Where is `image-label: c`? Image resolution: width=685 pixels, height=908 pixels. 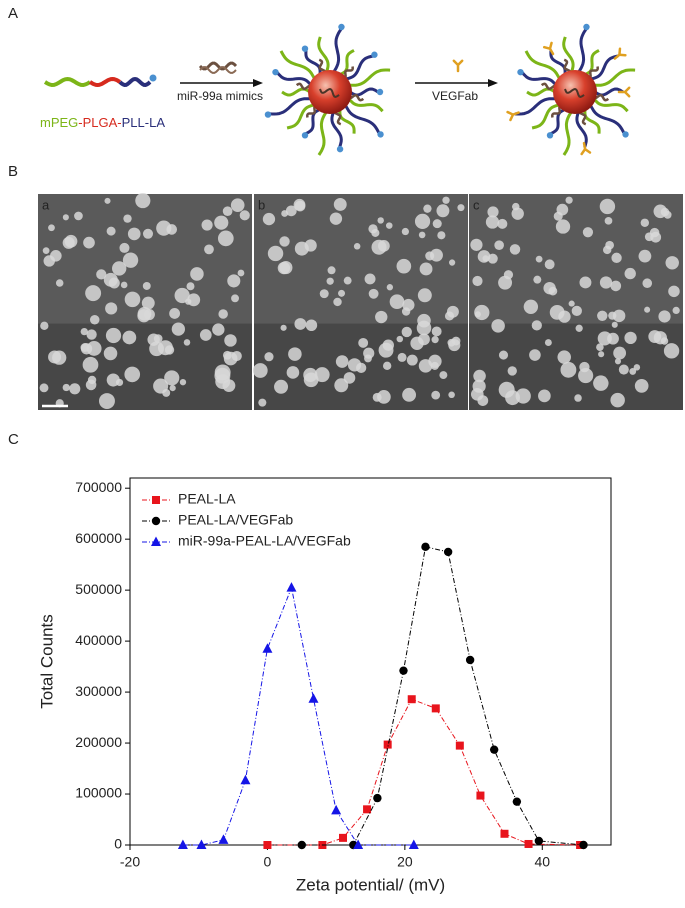
image-label: c is located at coordinates (476, 204).